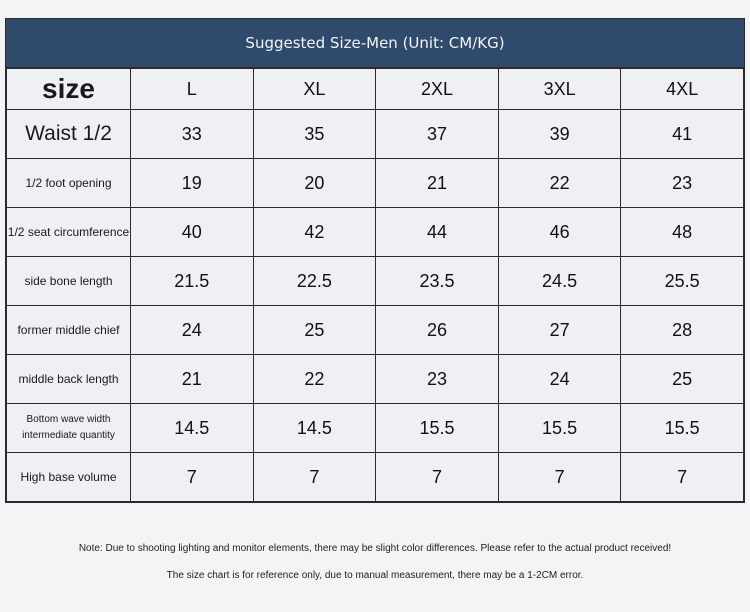 This screenshot has height=612, width=750. What do you see at coordinates (314, 281) in the screenshot?
I see `table-cell: 22.5` at bounding box center [314, 281].